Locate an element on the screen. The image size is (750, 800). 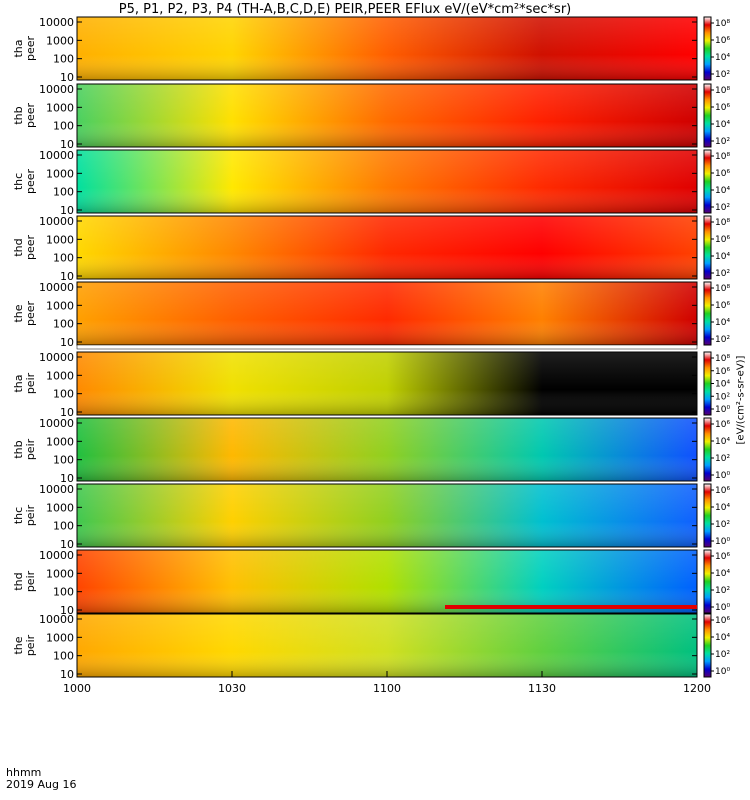
colorbar-thb-peer is located at coordinates (707, 115).